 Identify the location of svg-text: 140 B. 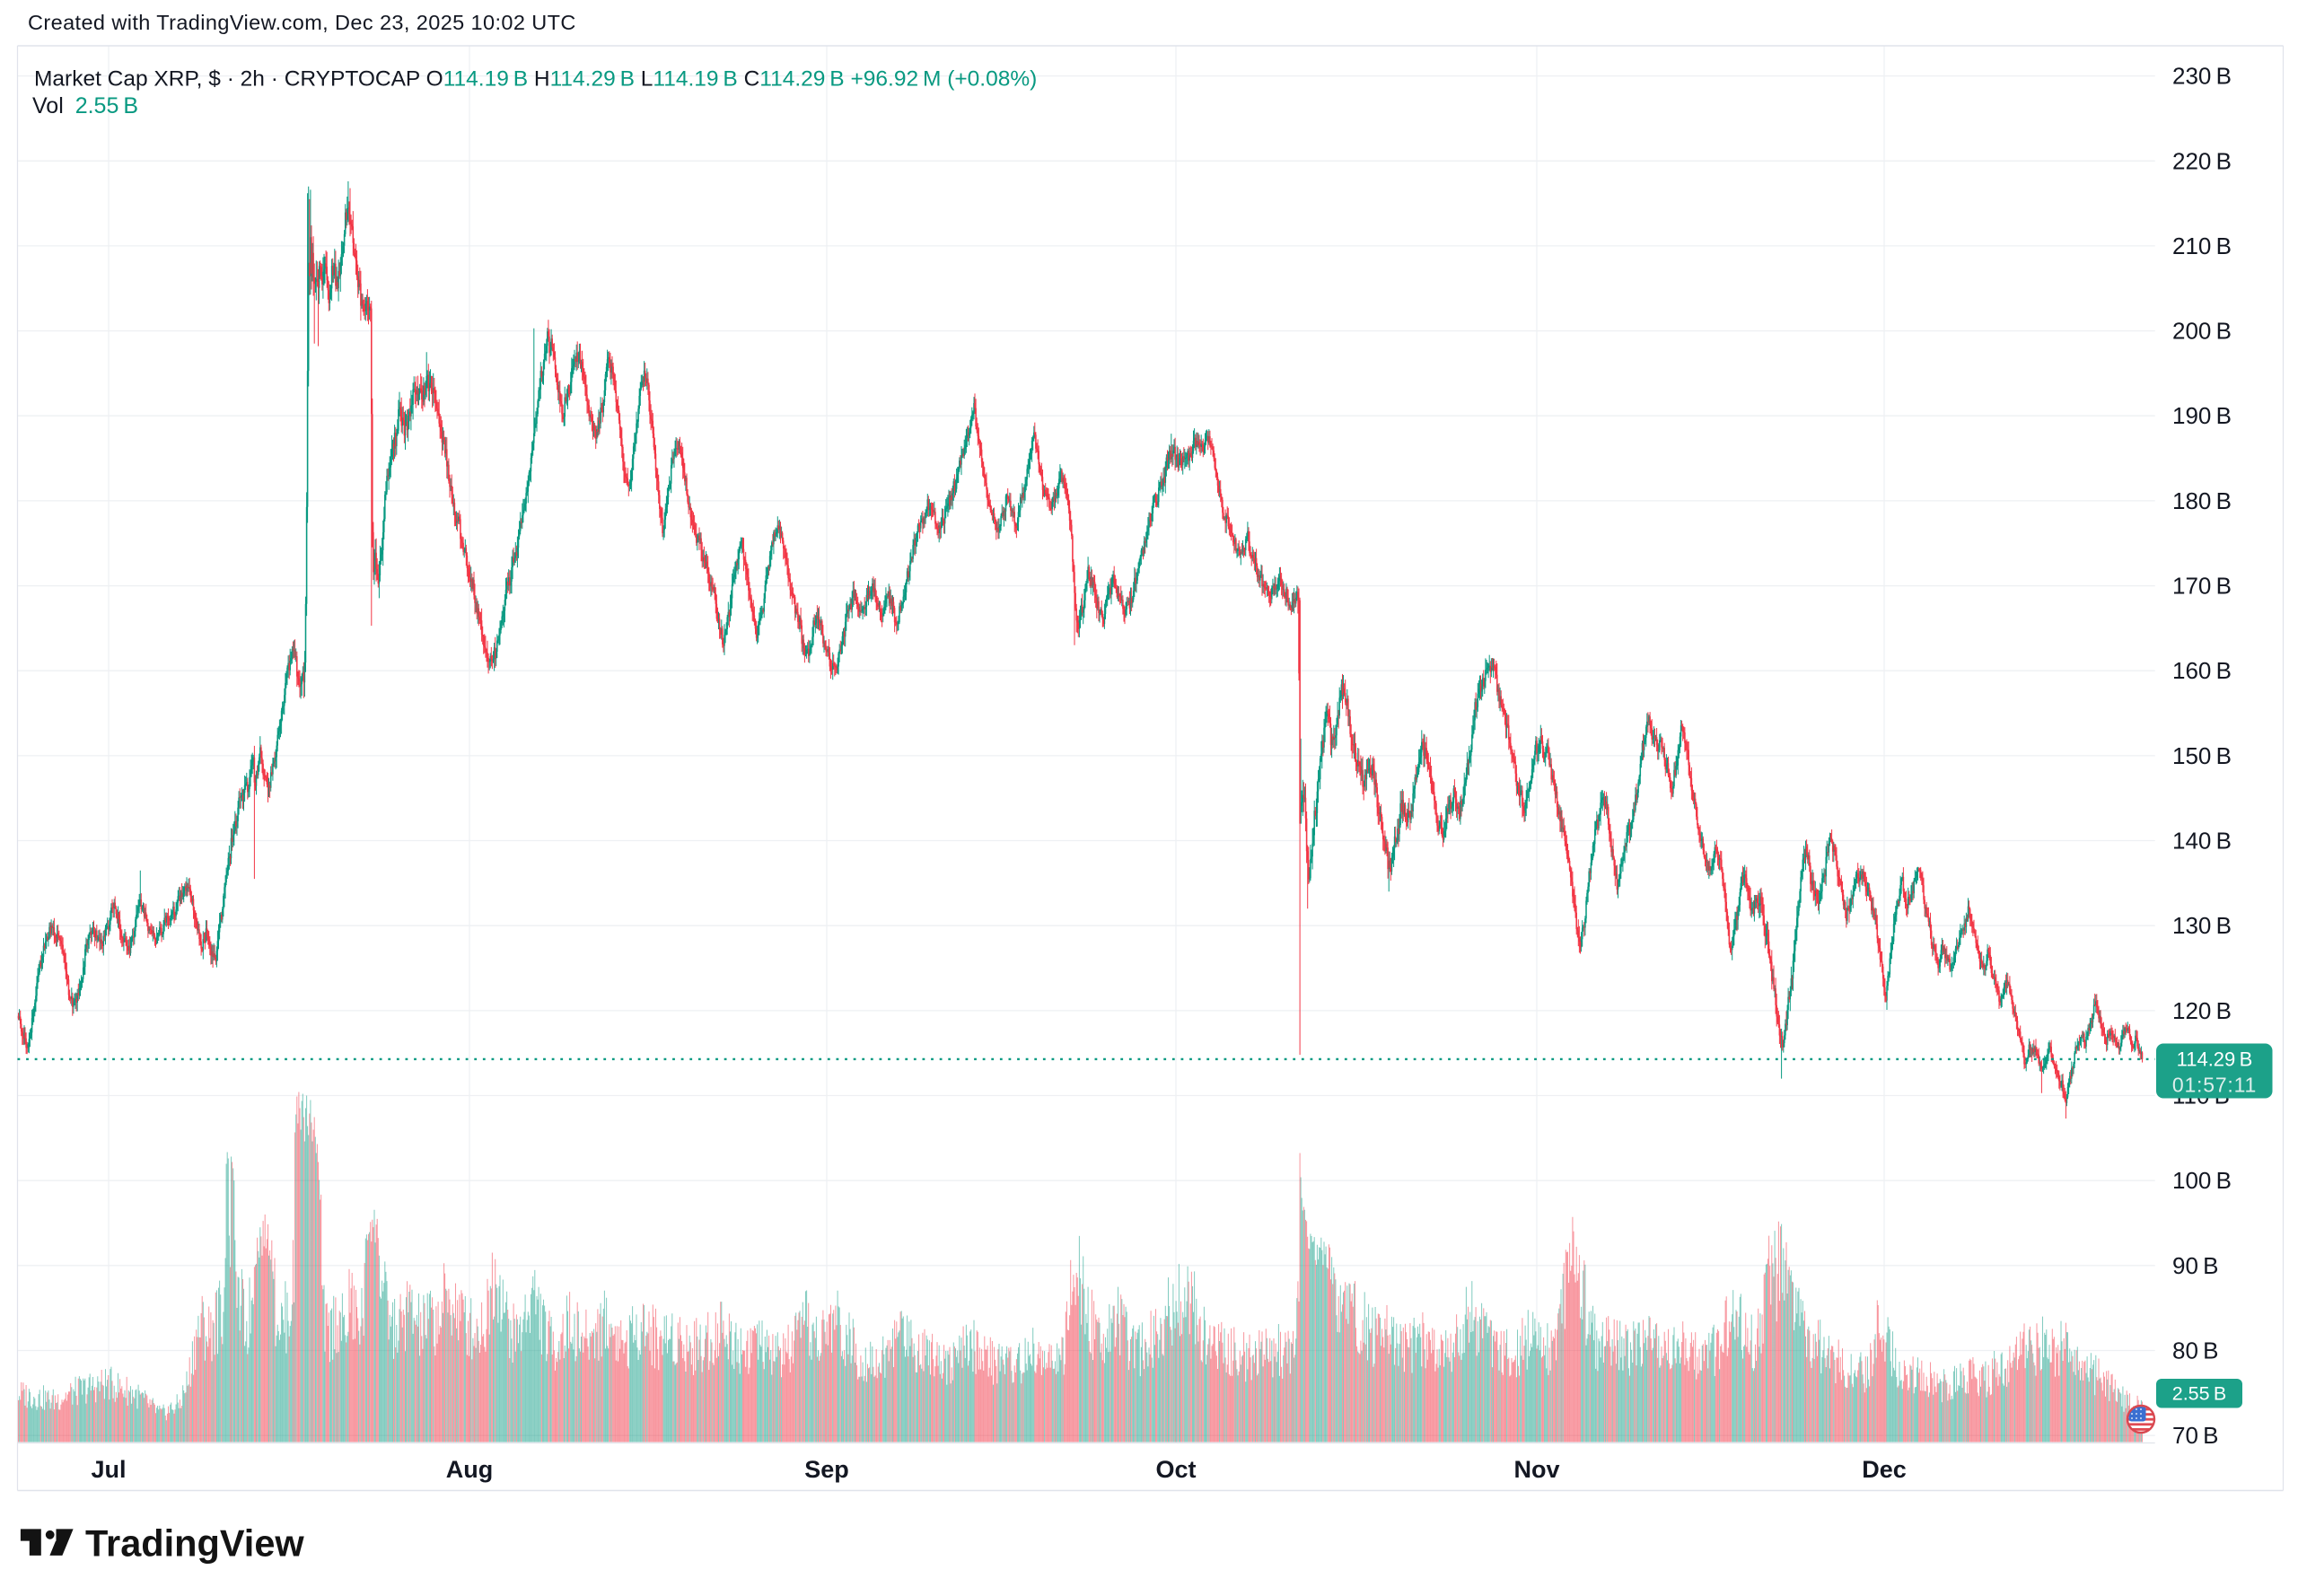
(2202, 841).